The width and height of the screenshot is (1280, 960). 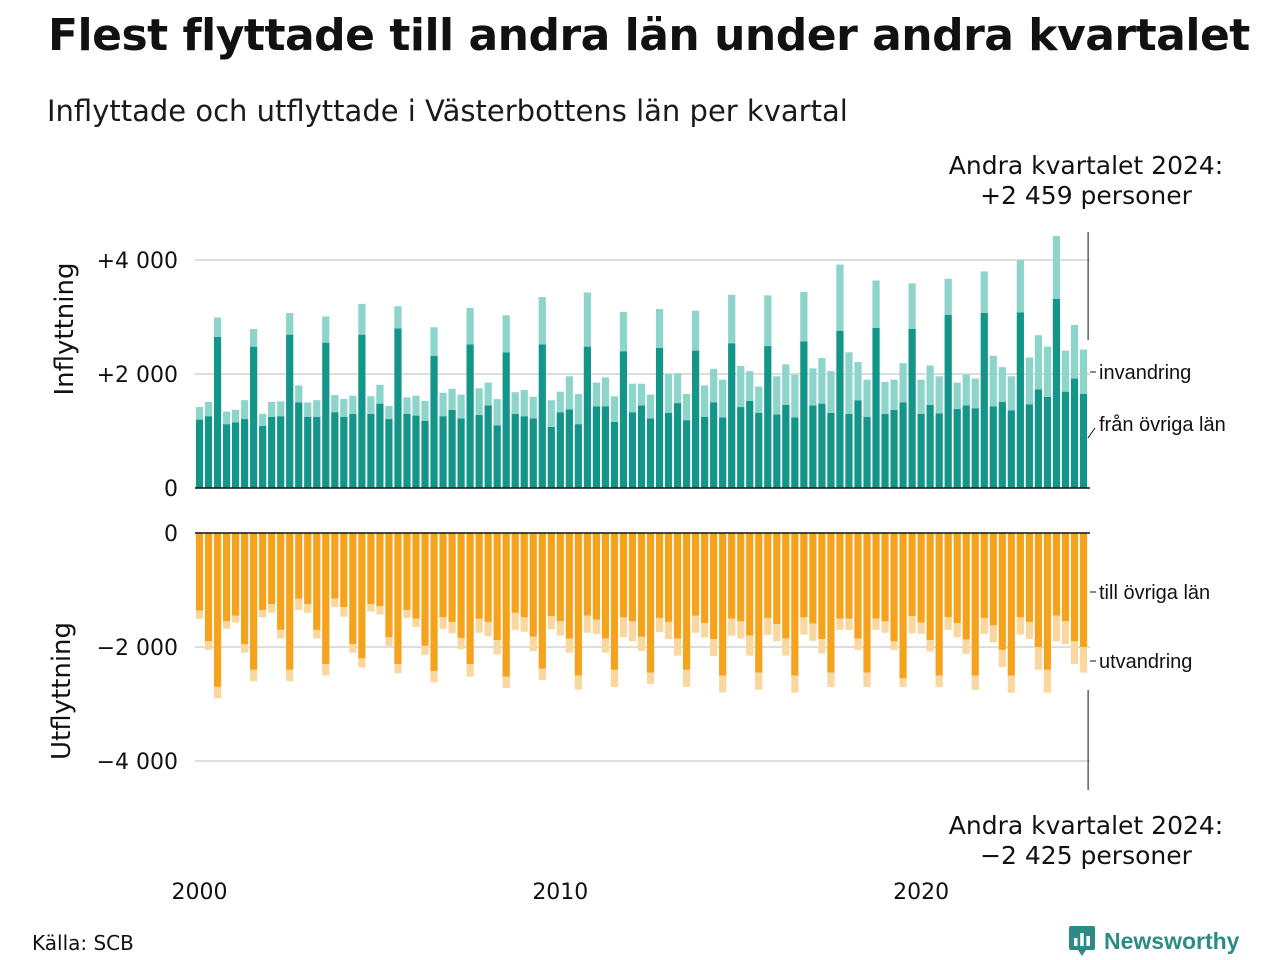 I want to click on legend-till-ovriga-lan: till övriga län, so click(x=1154, y=593).